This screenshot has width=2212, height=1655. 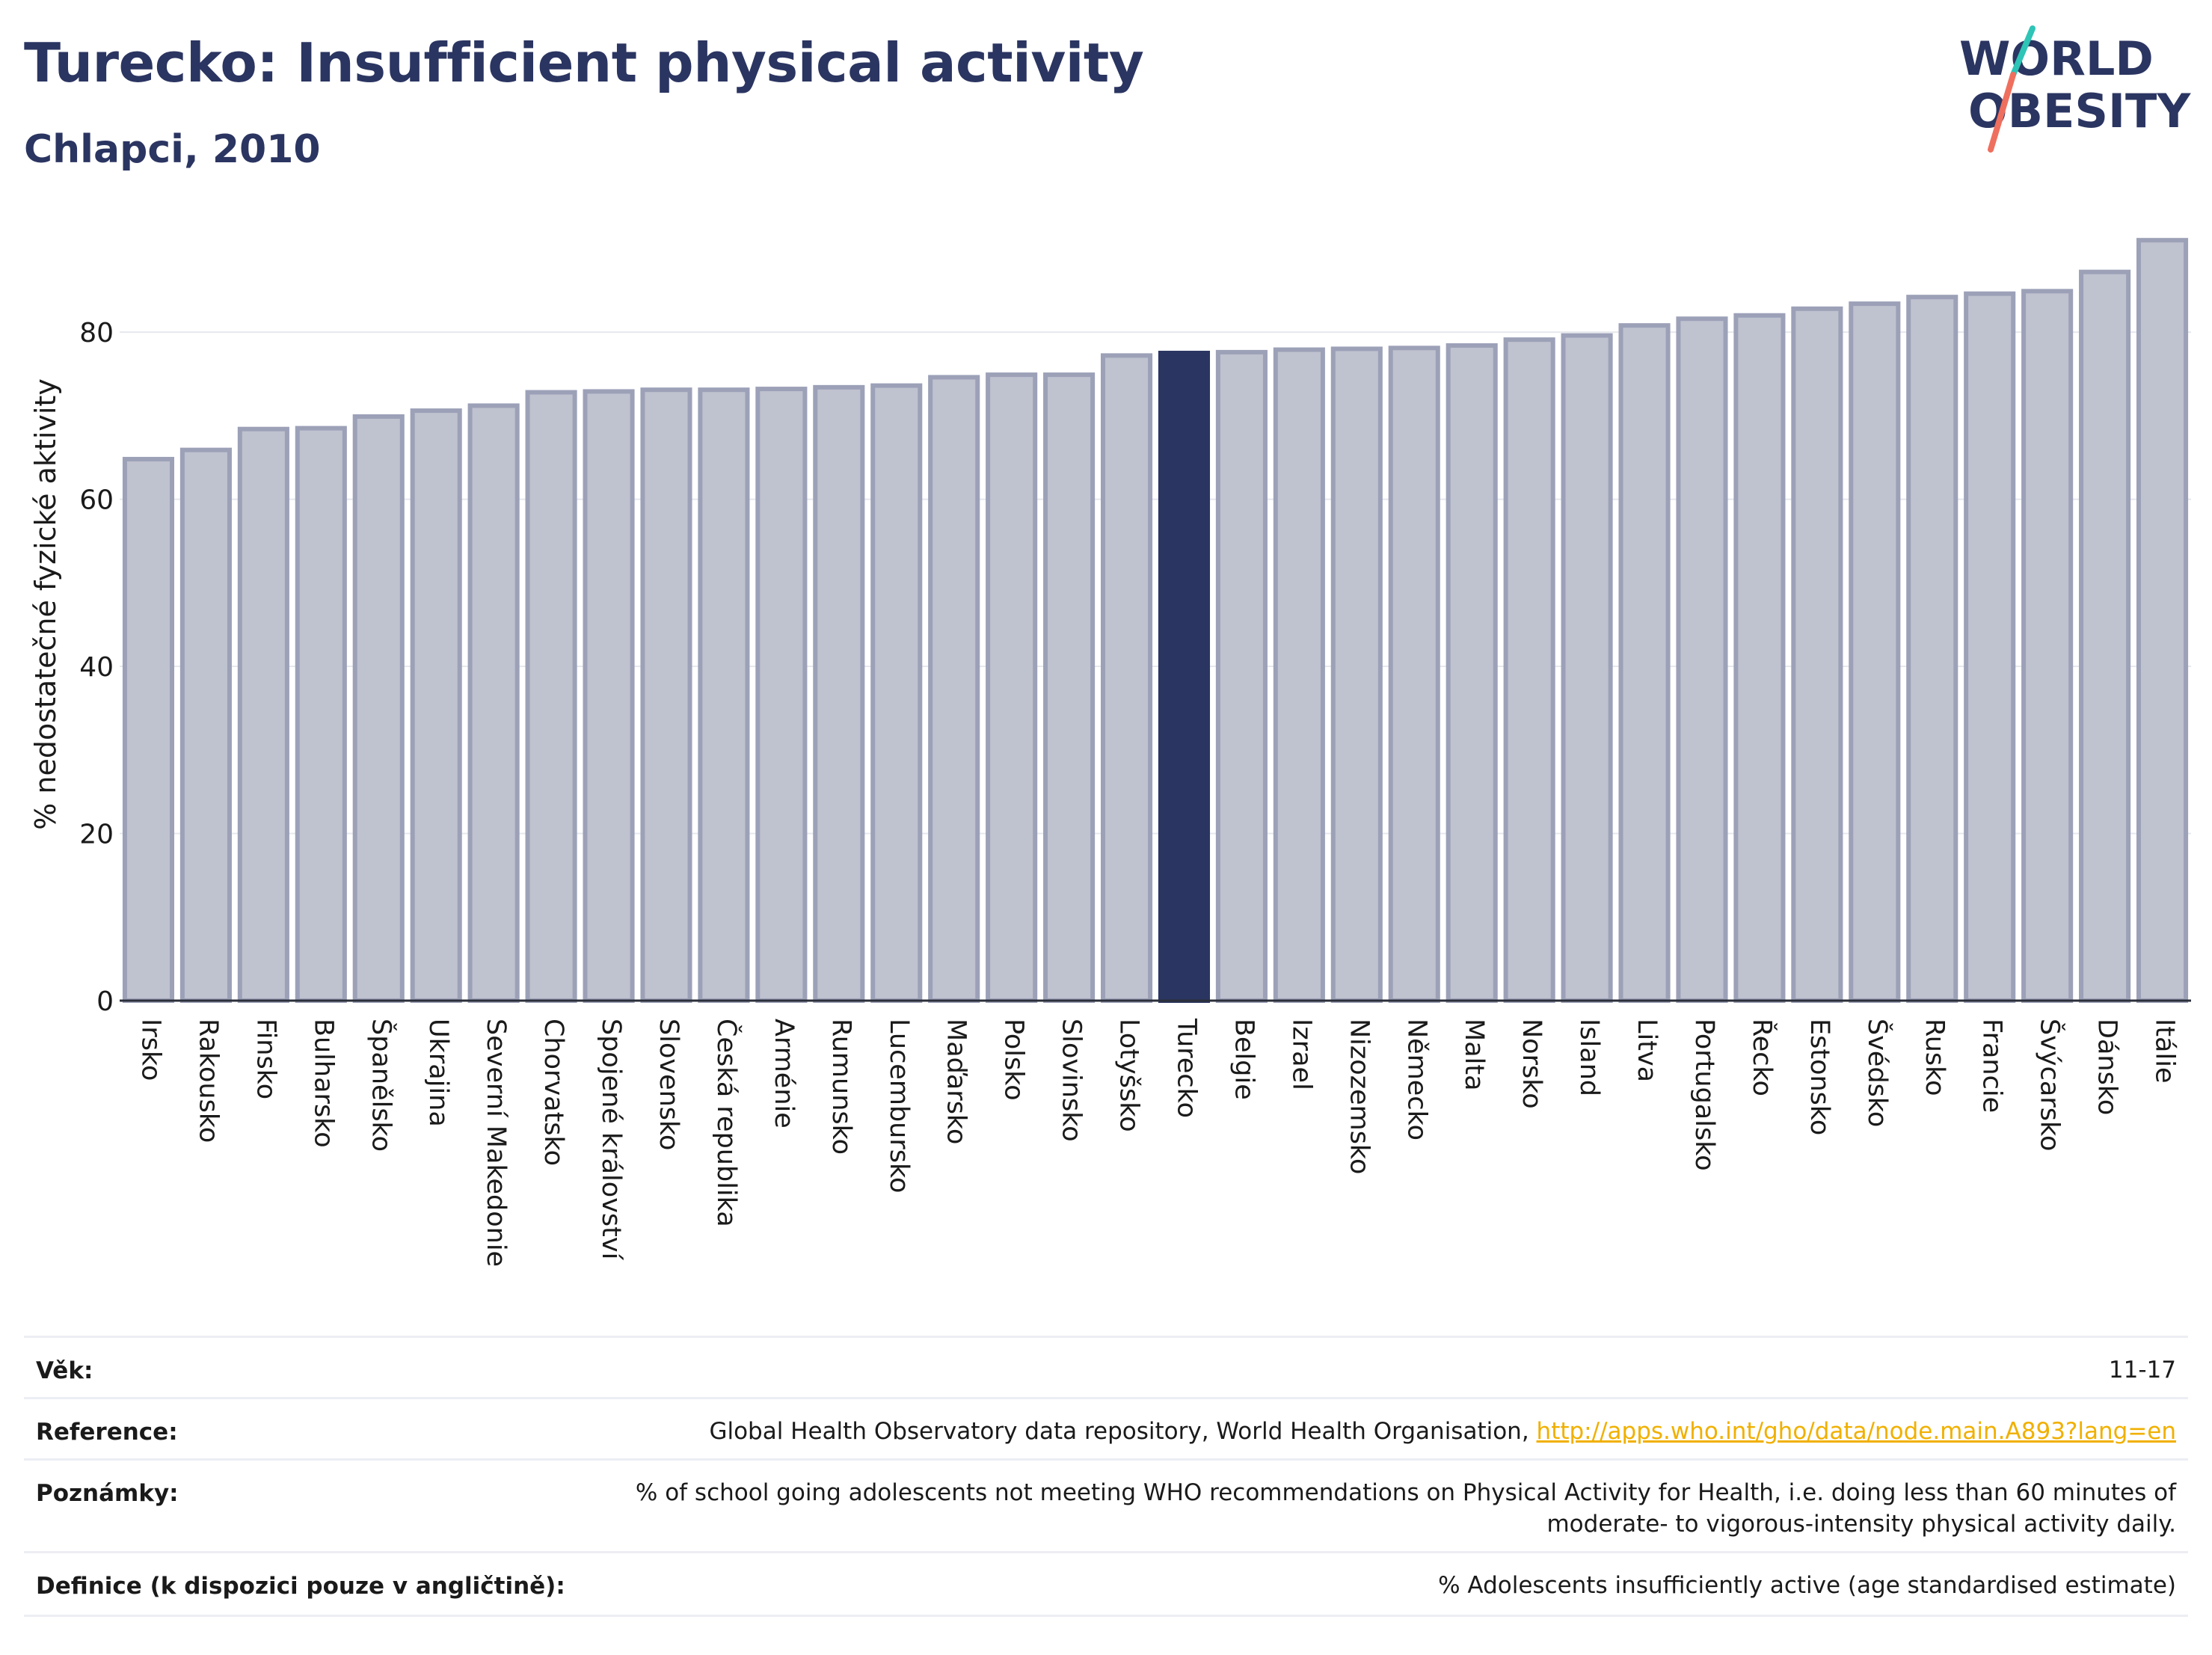 What do you see at coordinates (172, 149) in the screenshot?
I see `page-subtitle: Chlapci, 2010` at bounding box center [172, 149].